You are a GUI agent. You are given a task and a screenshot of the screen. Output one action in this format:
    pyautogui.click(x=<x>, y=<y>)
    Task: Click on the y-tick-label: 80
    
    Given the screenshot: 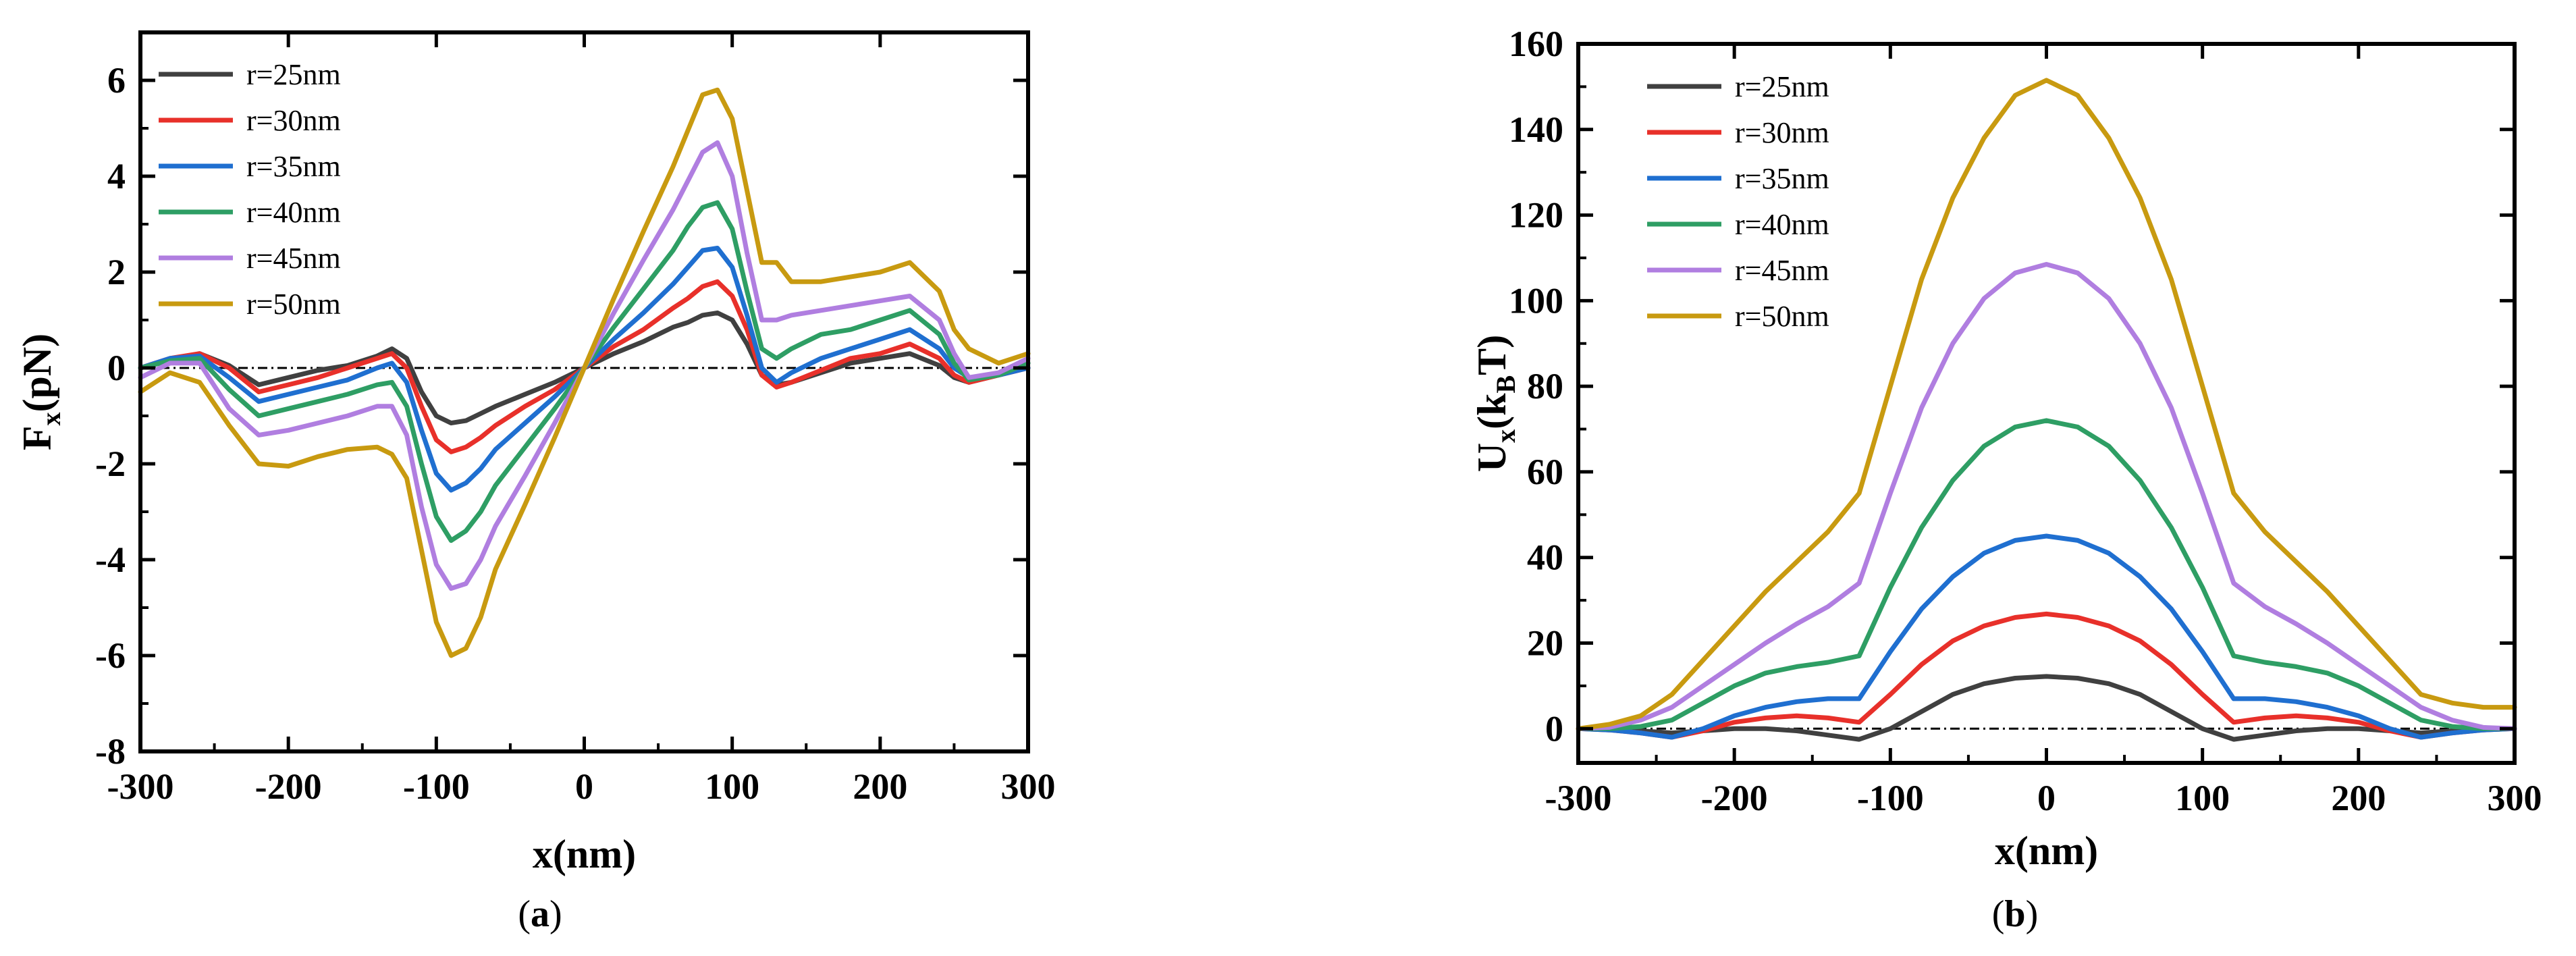 What is the action you would take?
    pyautogui.click(x=1545, y=386)
    